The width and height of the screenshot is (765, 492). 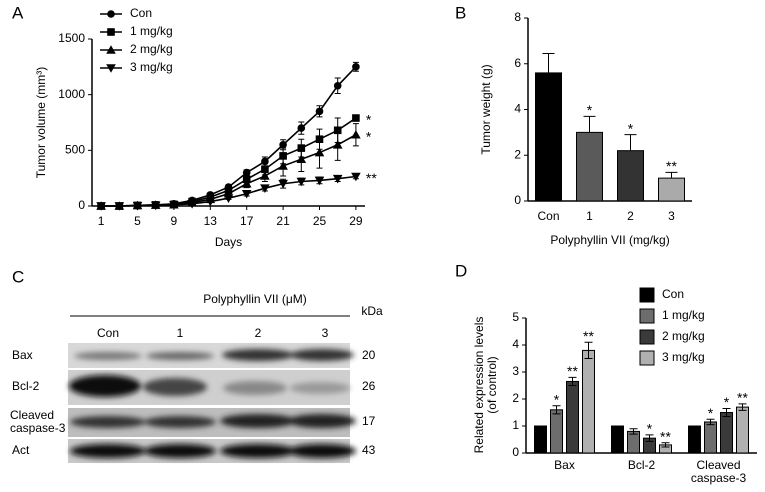 What do you see at coordinates (283, 221) in the screenshot?
I see `x-tick-label: 21` at bounding box center [283, 221].